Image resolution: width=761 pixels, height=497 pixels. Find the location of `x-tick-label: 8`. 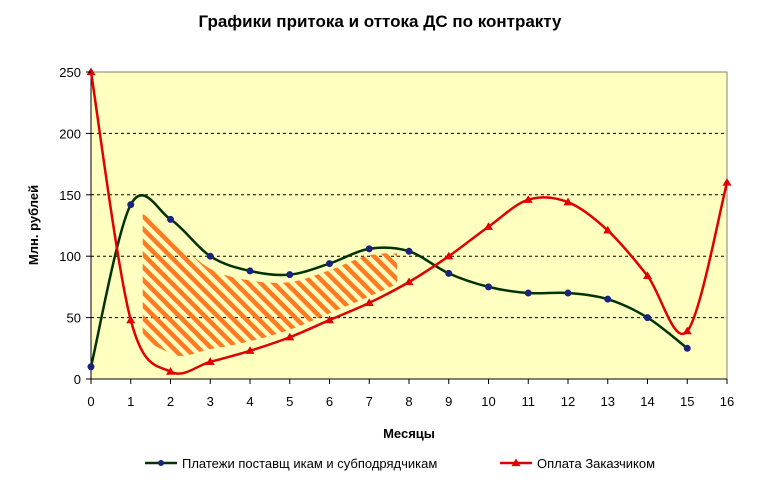

x-tick-label: 8 is located at coordinates (408, 401).